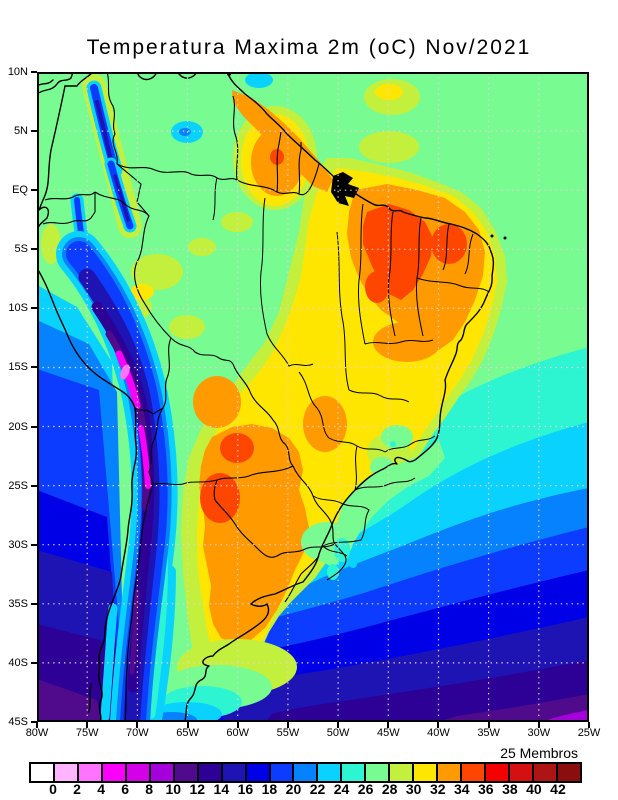  What do you see at coordinates (309, 47) in the screenshot?
I see `figure-title: Temperatura Maxima 2m (oC) Nov/2021` at bounding box center [309, 47].